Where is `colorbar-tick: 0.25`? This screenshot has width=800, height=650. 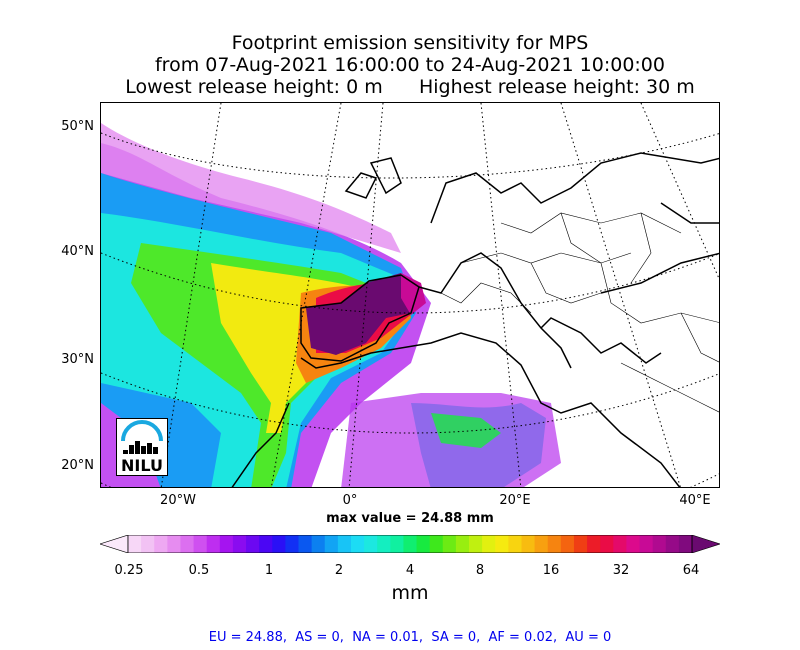 colorbar-tick: 0.25 is located at coordinates (129, 570).